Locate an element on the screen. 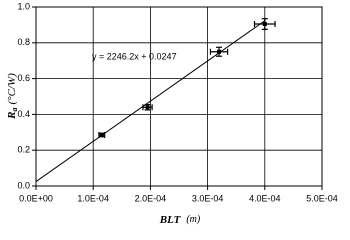 The height and width of the screenshot is (240, 350). x-symbol: BLT is located at coordinates (170, 220).